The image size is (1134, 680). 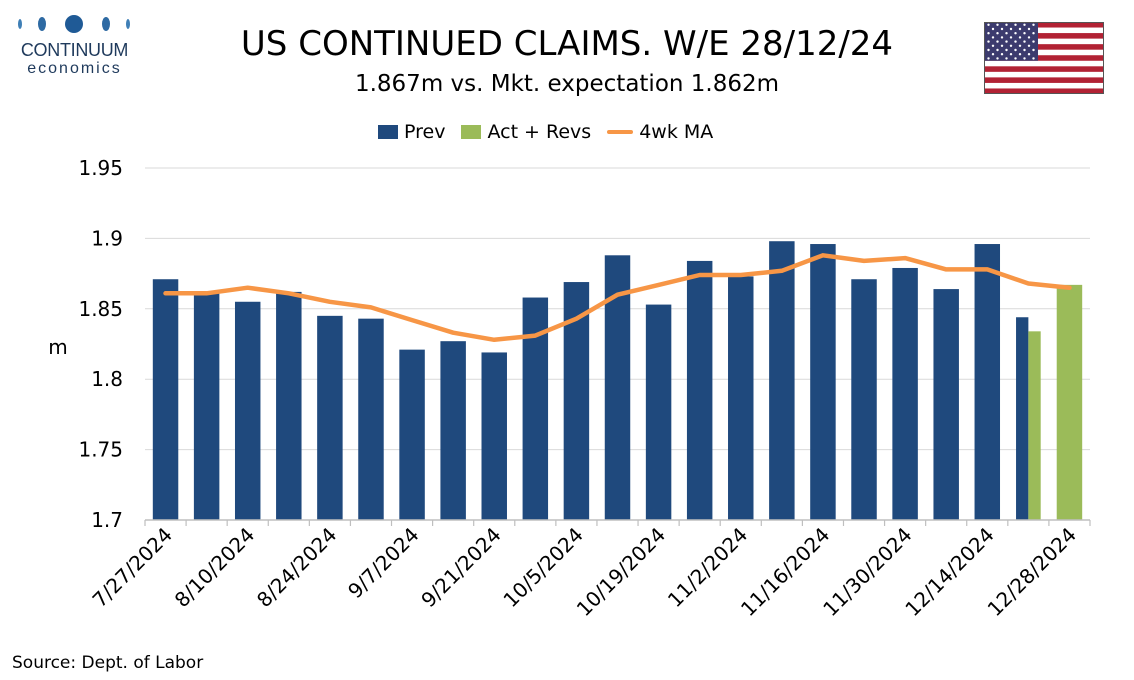 I want to click on legend: Prev Act + Revs 4wk MA, so click(x=553, y=132).